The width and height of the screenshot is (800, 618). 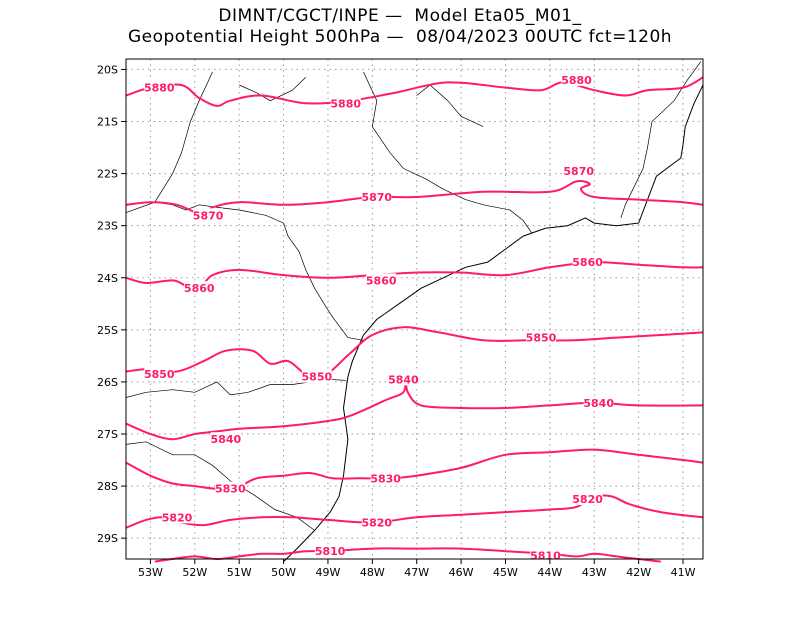 I want to click on x-tick-label: 53W, so click(x=150, y=572).